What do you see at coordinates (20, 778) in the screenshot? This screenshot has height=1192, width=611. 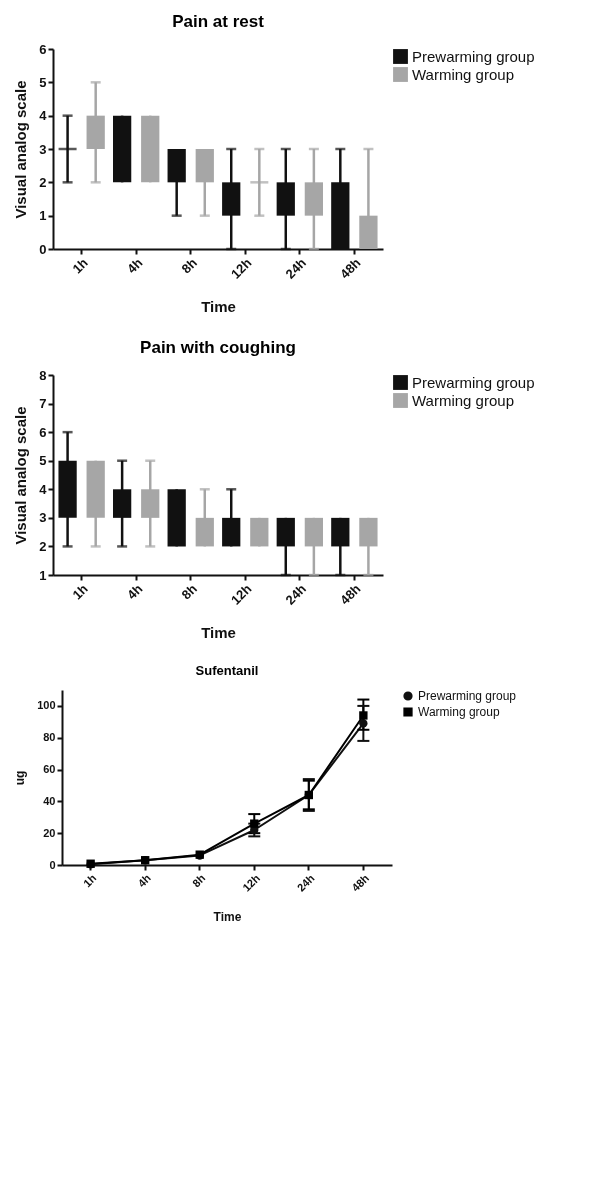 I see `y-axis-title: ug` at bounding box center [20, 778].